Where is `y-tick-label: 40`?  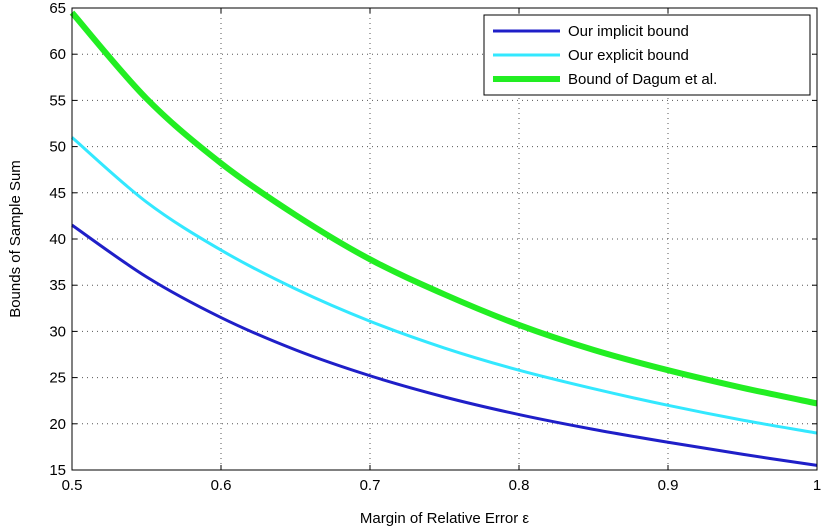 y-tick-label: 40 is located at coordinates (57, 239).